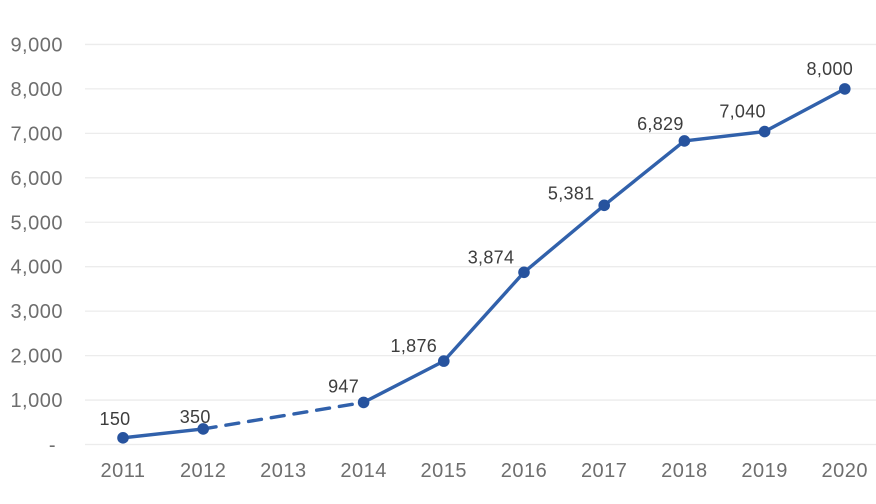 This screenshot has width=876, height=504. What do you see at coordinates (845, 471) in the screenshot?
I see `x-tick-label: 2020` at bounding box center [845, 471].